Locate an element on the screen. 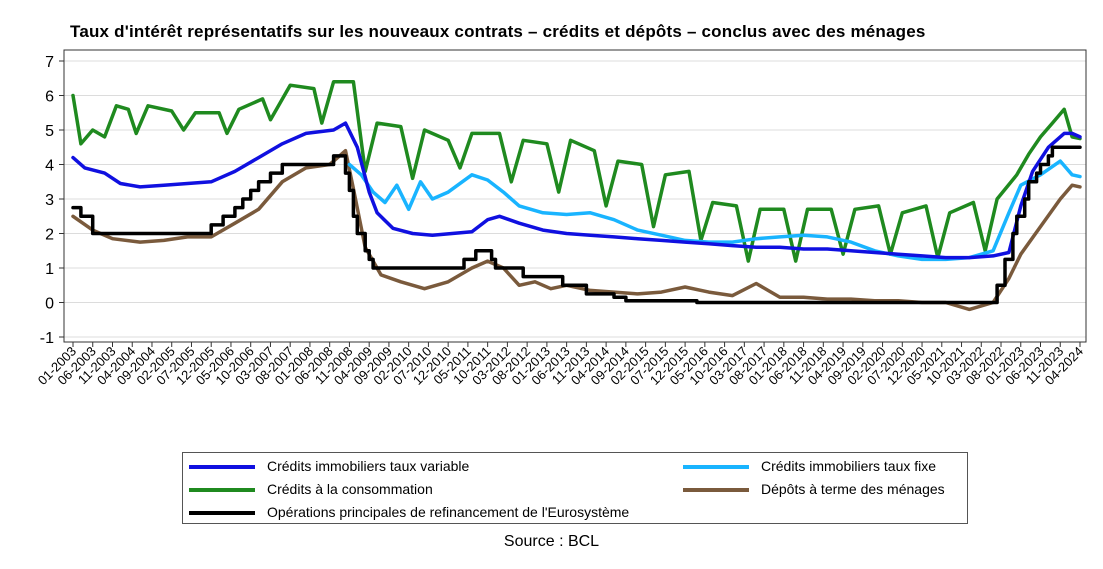  y-tick-label: 7 is located at coordinates (49, 62).